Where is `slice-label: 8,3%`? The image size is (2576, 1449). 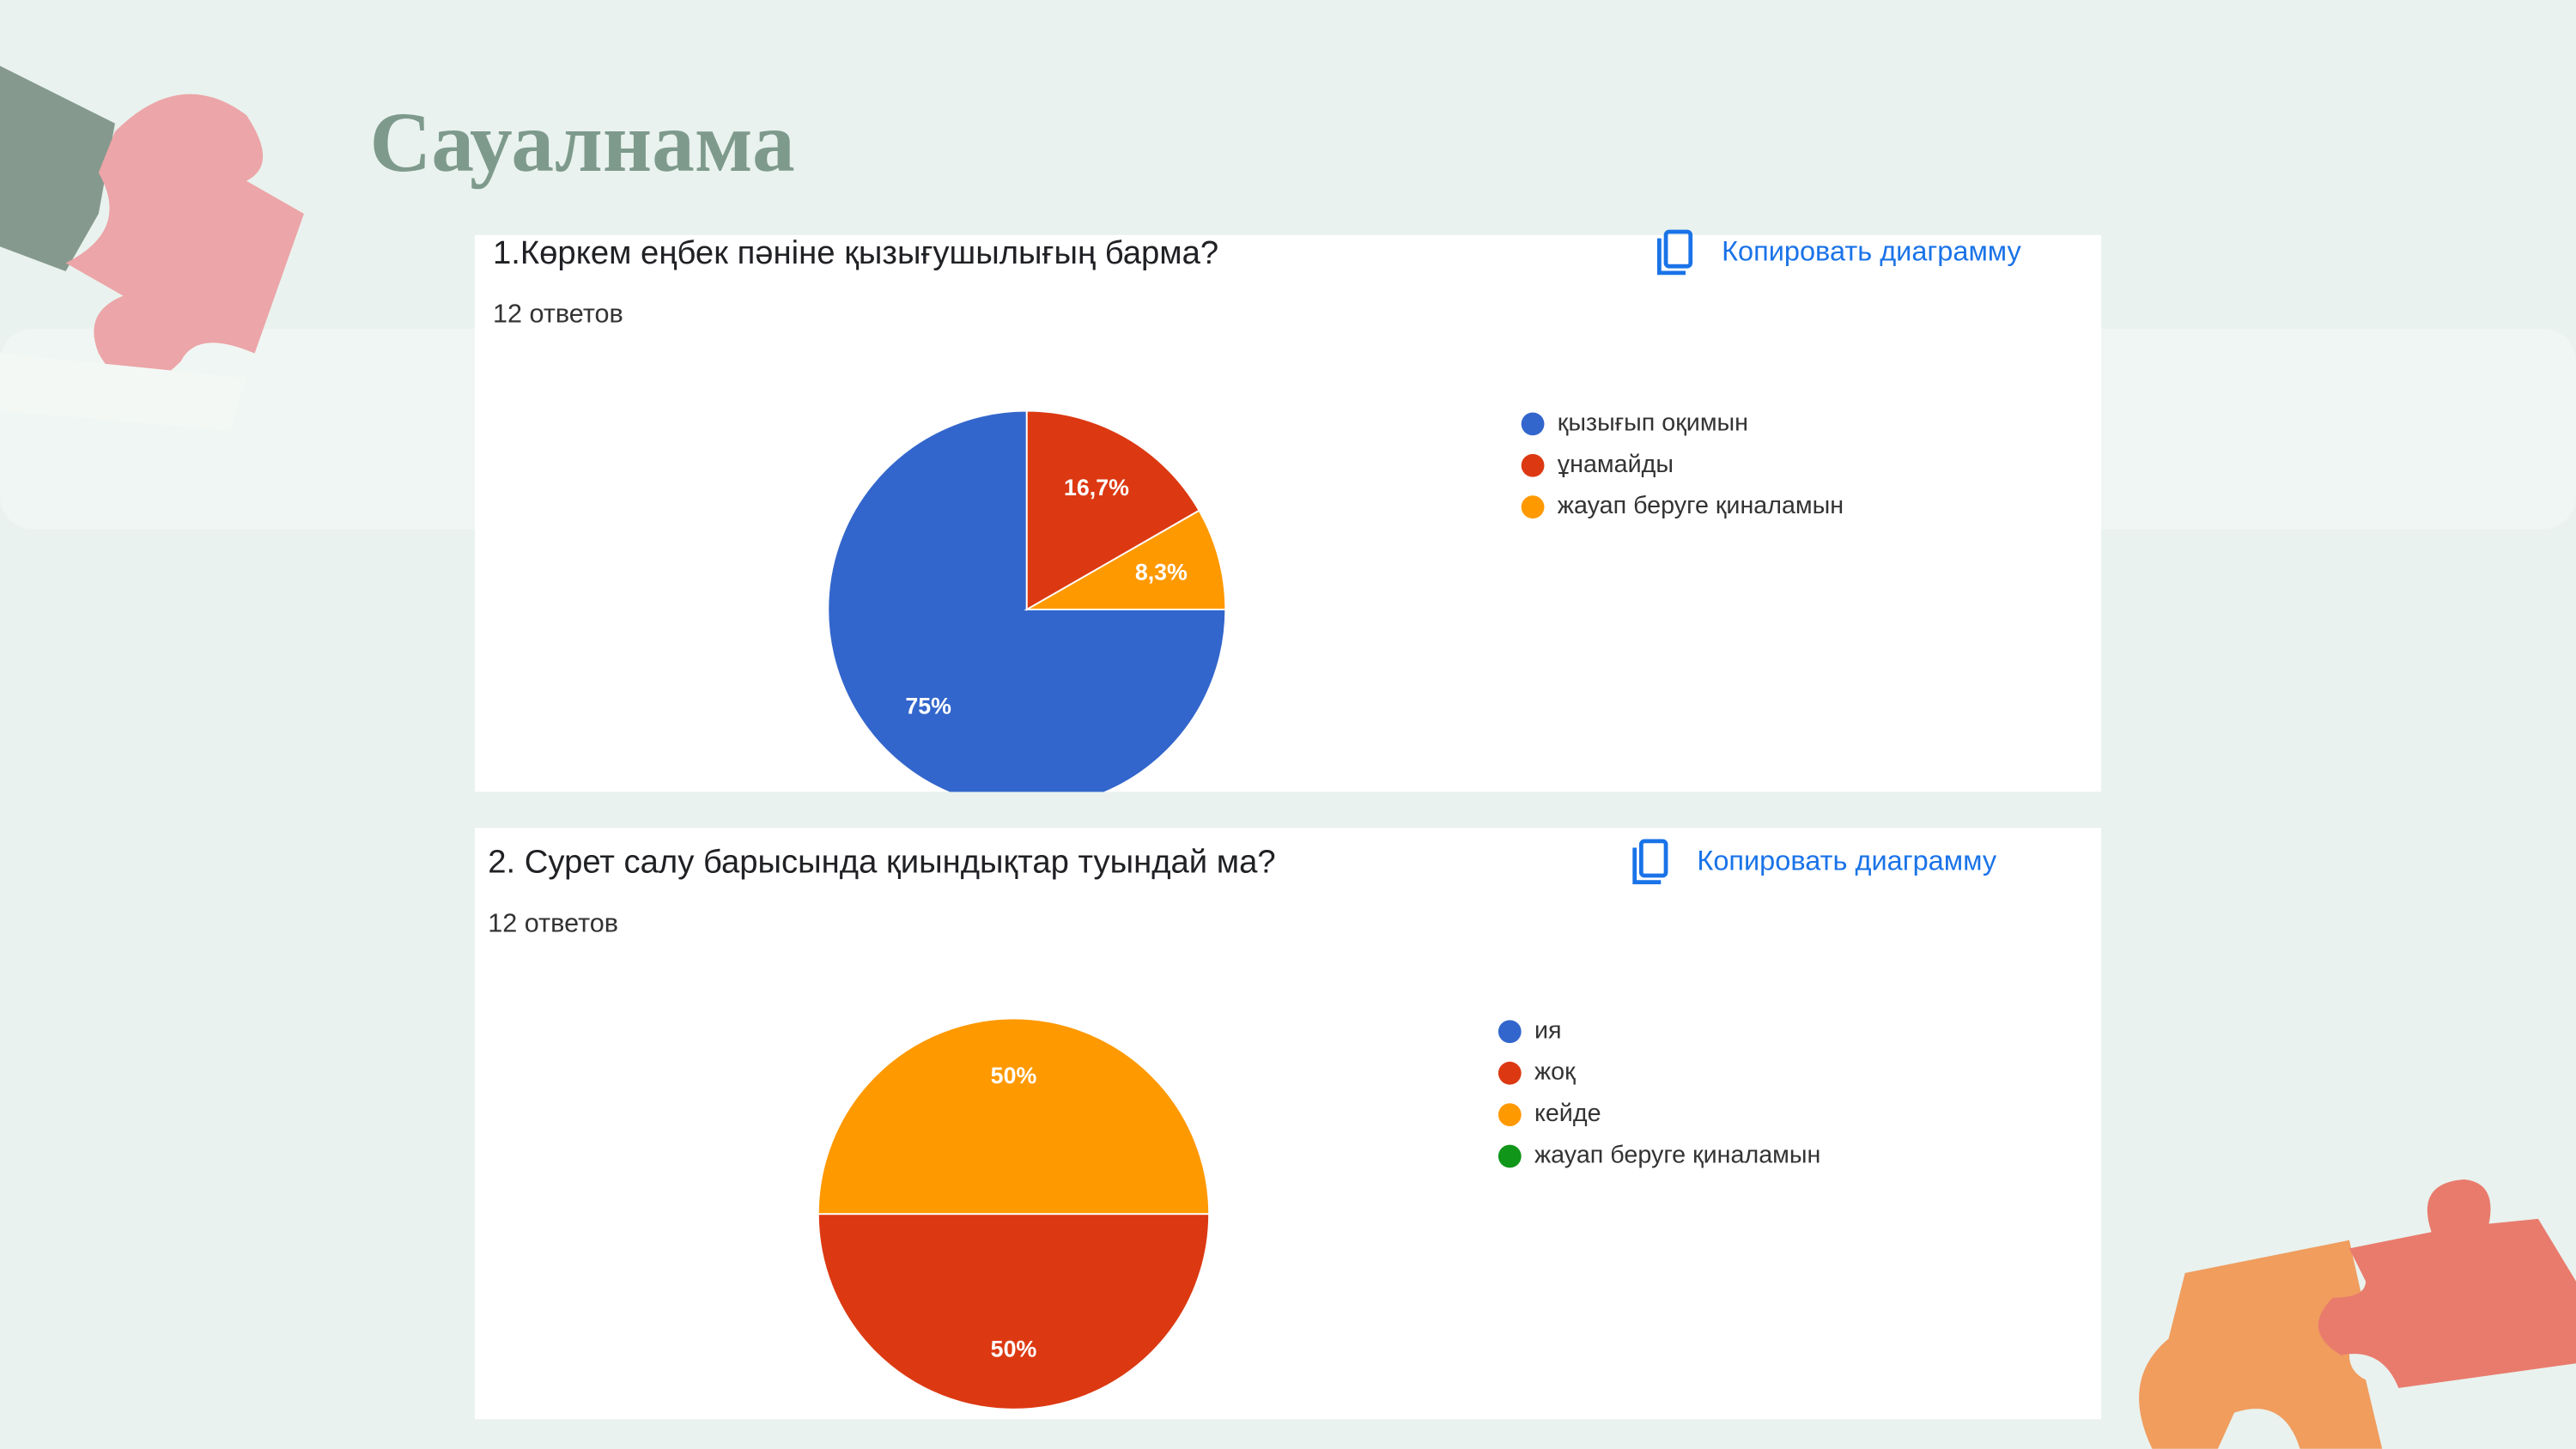
slice-label: 8,3% is located at coordinates (1162, 572).